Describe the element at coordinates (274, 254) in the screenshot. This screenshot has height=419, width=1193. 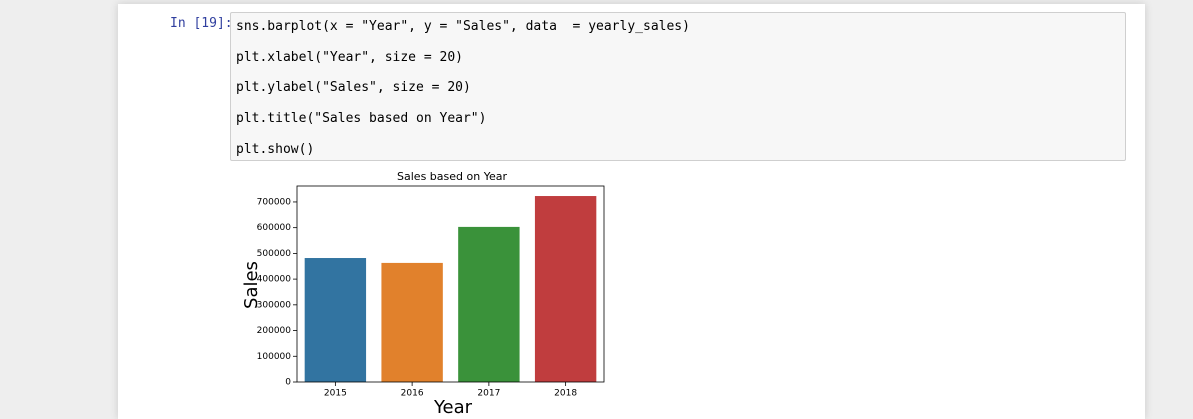
I see `y-tick-label: 500000` at that location.